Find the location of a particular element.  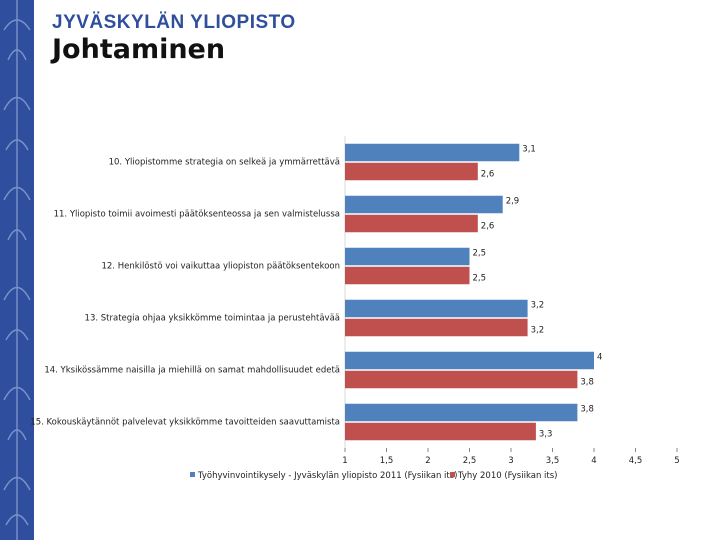

data-label: 3,3 is located at coordinates (546, 435).